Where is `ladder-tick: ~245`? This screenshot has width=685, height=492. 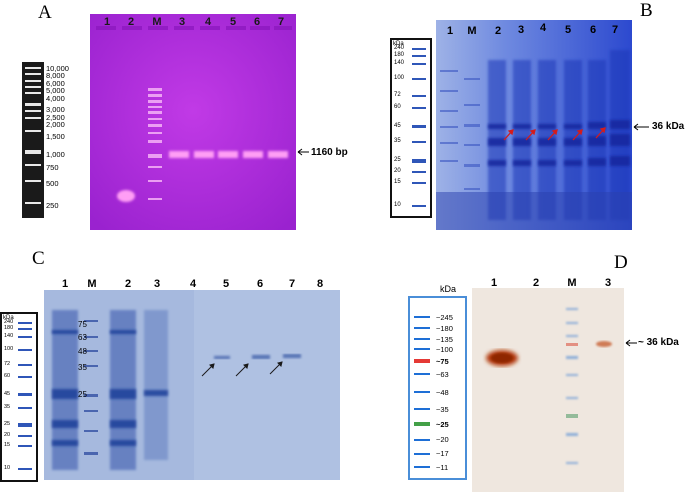 ladder-tick: ~245 is located at coordinates (444, 317).